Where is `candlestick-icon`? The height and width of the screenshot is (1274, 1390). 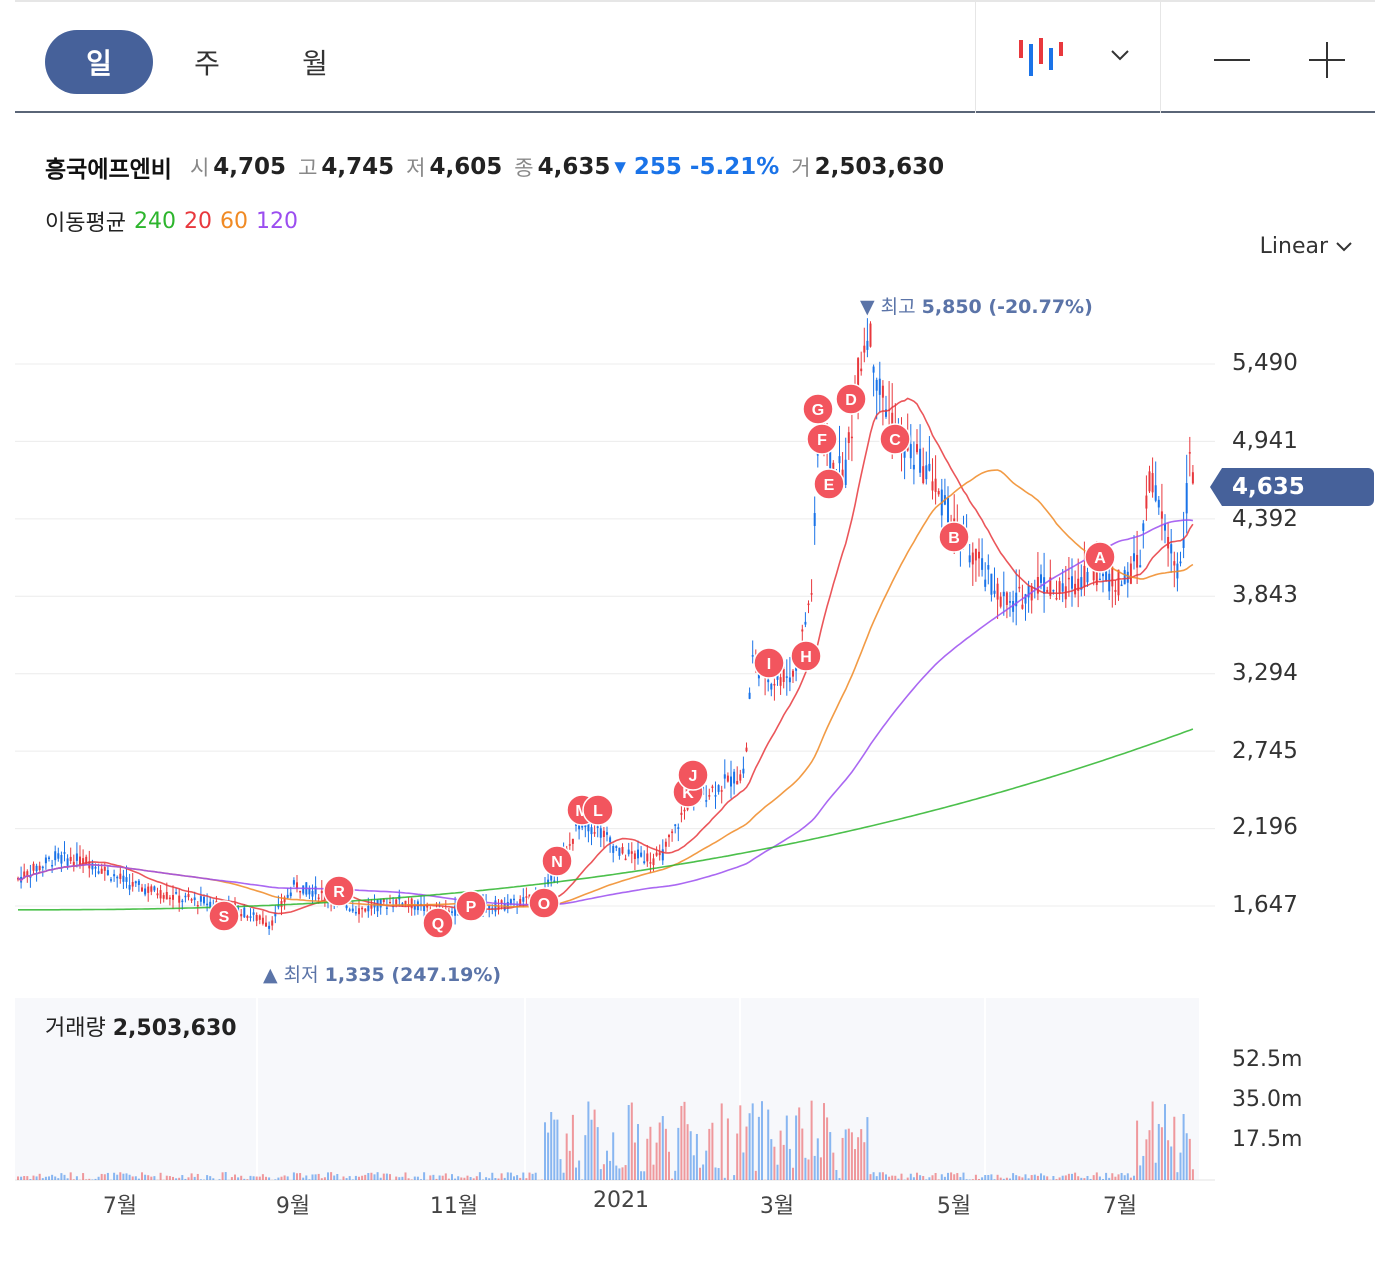
candlestick-icon is located at coordinates (1040, 58).